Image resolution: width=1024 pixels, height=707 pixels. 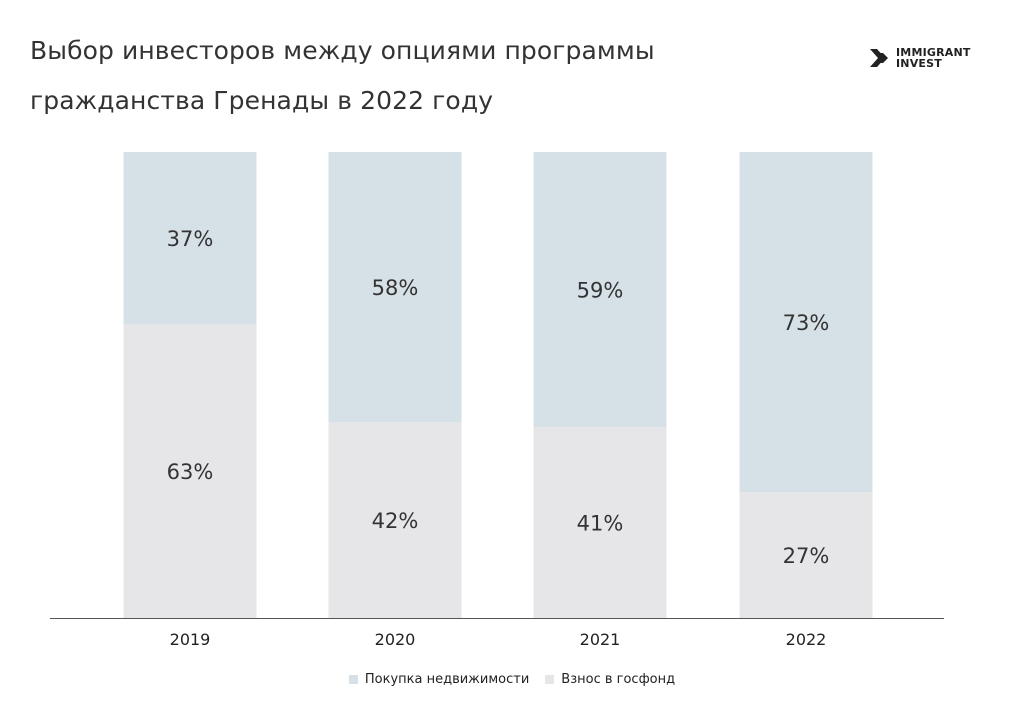 I want to click on bar-fund-2021, so click(x=600, y=522).